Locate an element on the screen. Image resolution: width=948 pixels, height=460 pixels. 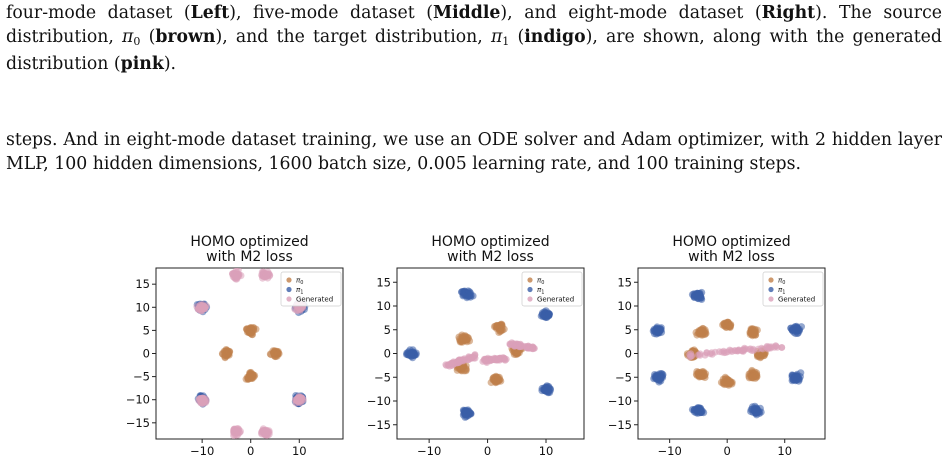
caption-bold-left: Left is located at coordinates (210, 13).